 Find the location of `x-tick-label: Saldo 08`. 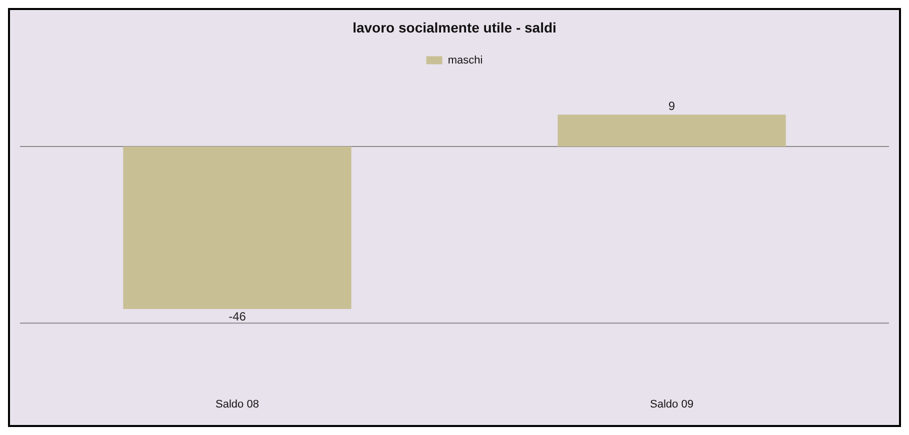

x-tick-label: Saldo 08 is located at coordinates (237, 404).